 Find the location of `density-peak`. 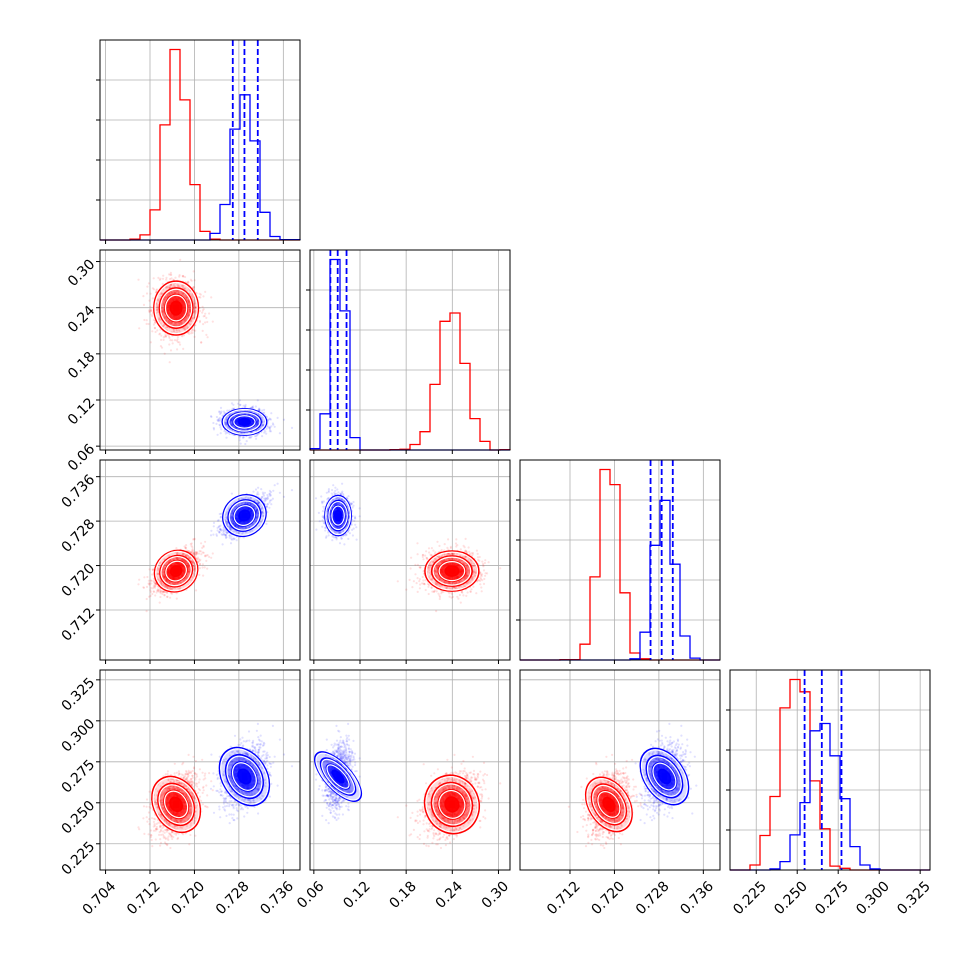

density-peak is located at coordinates (244, 422).